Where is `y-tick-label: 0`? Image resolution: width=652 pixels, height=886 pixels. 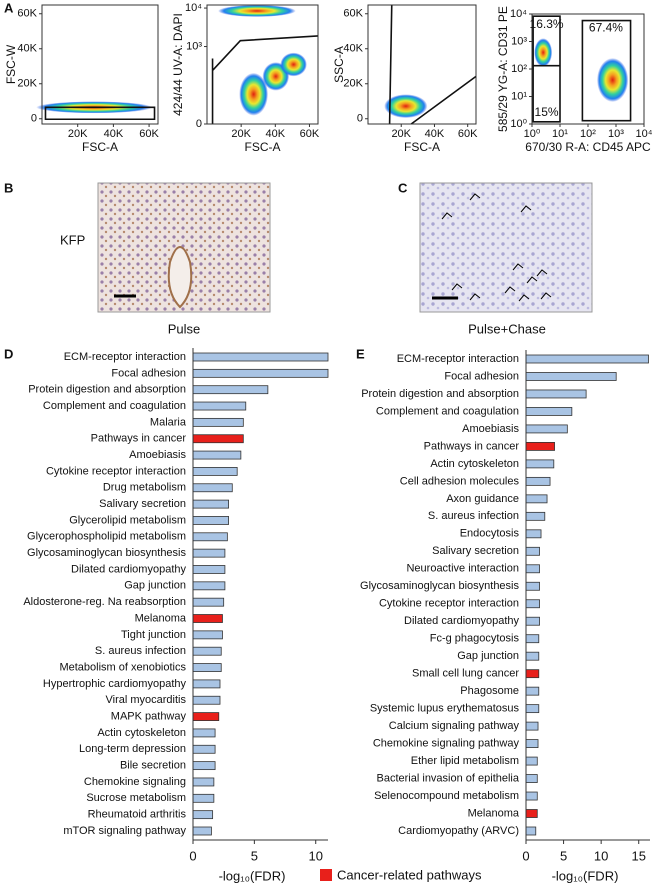 y-tick-label: 0 is located at coordinates (360, 119).